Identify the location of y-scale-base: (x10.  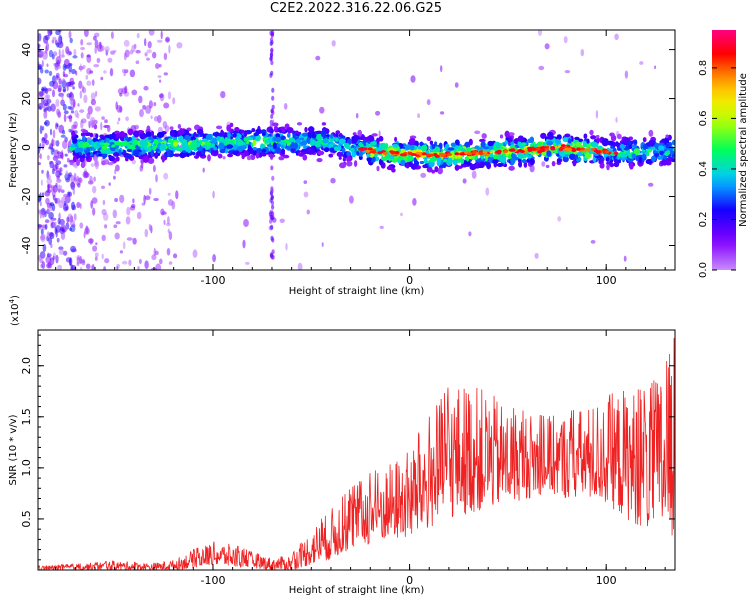
(15, 314).